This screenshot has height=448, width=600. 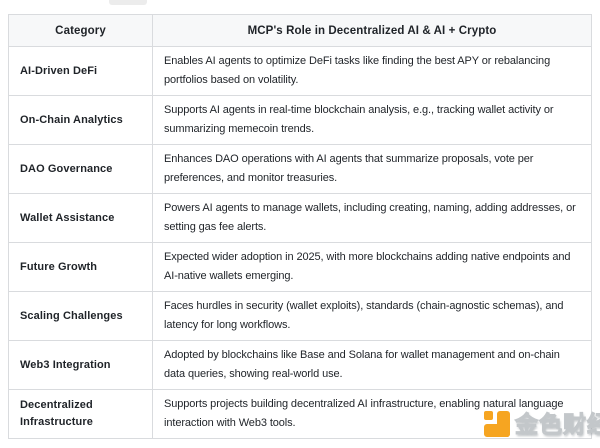 I want to click on category-cell: On-Chain Analytics, so click(x=80, y=120).